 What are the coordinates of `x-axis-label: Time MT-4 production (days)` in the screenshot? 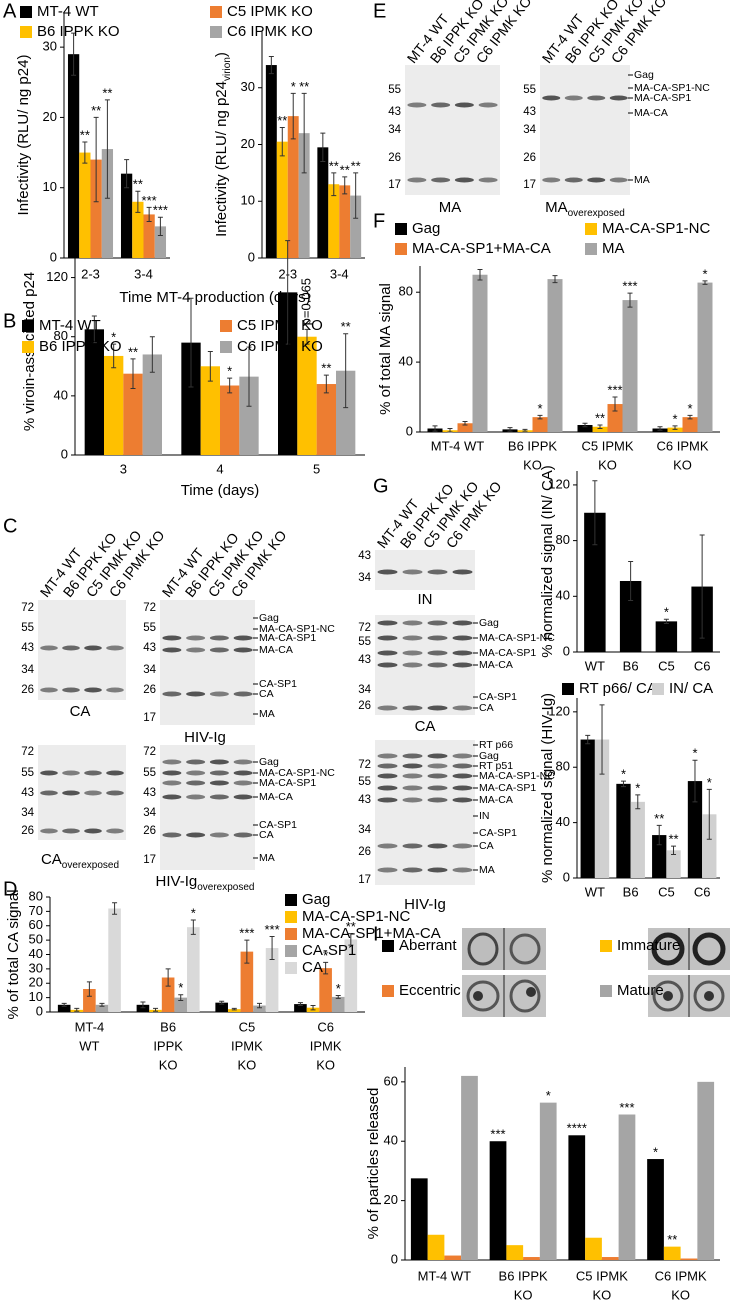 It's located at (214, 297).